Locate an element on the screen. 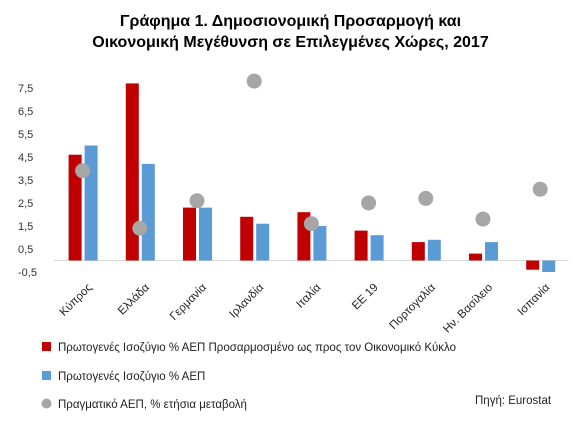 This screenshot has width=581, height=440. category-label: Ην. Βασίλειο is located at coordinates (468, 309).